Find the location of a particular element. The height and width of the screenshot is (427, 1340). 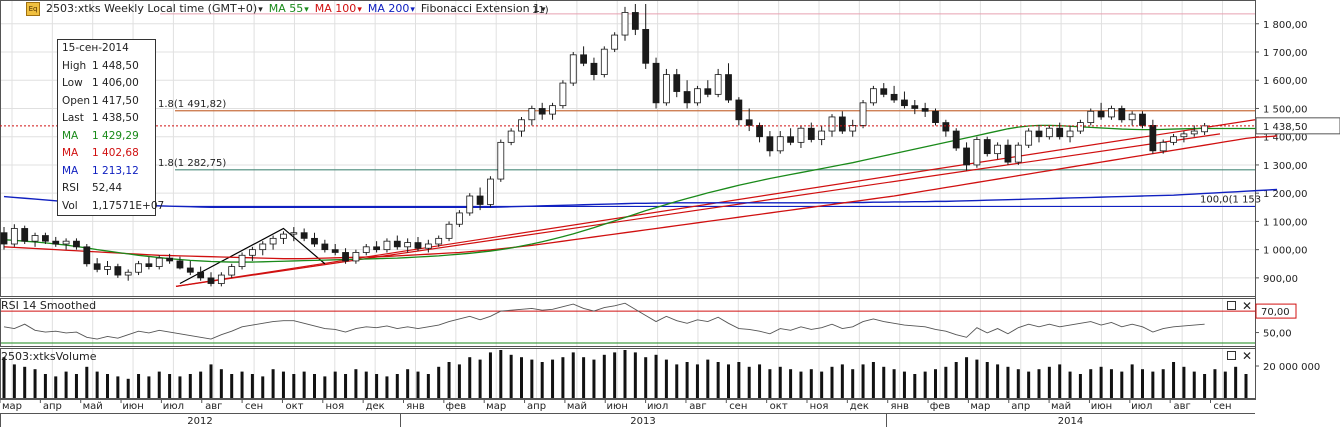

data-window-row: MA 1 402,68 is located at coordinates (108, 154).